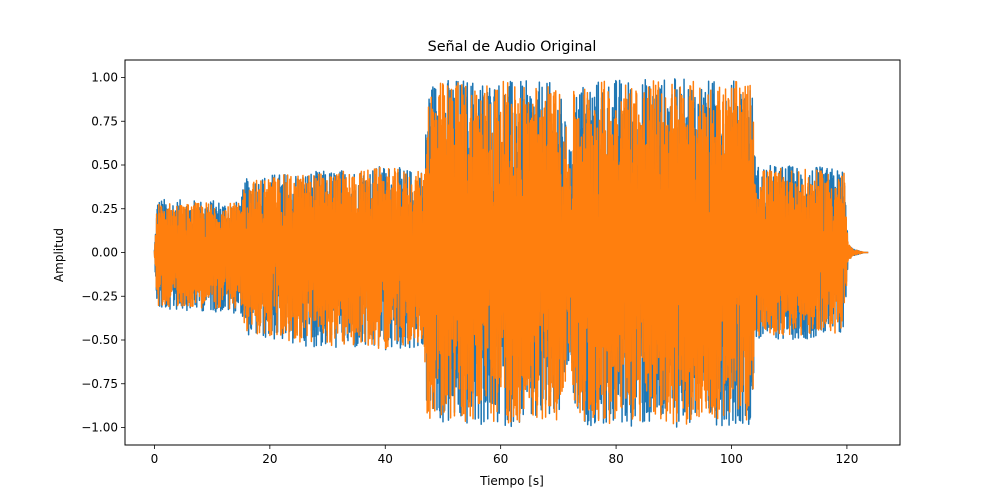 The width and height of the screenshot is (1000, 500). I want to click on y-tick-label: −0.50, so click(99, 340).